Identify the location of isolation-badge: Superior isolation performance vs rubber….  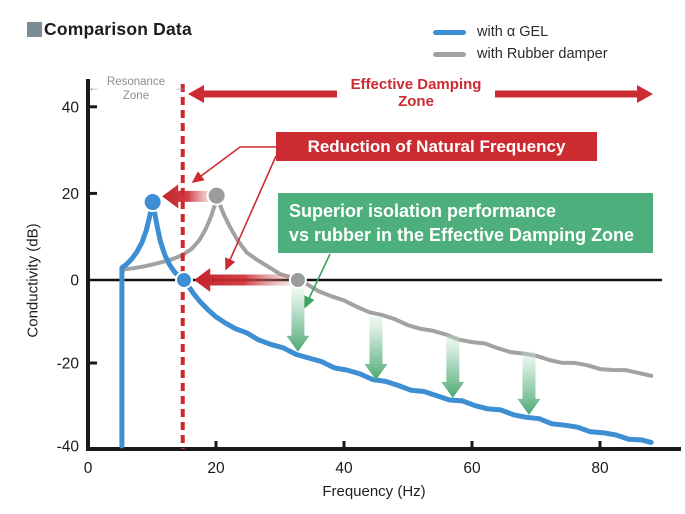
(465, 223).